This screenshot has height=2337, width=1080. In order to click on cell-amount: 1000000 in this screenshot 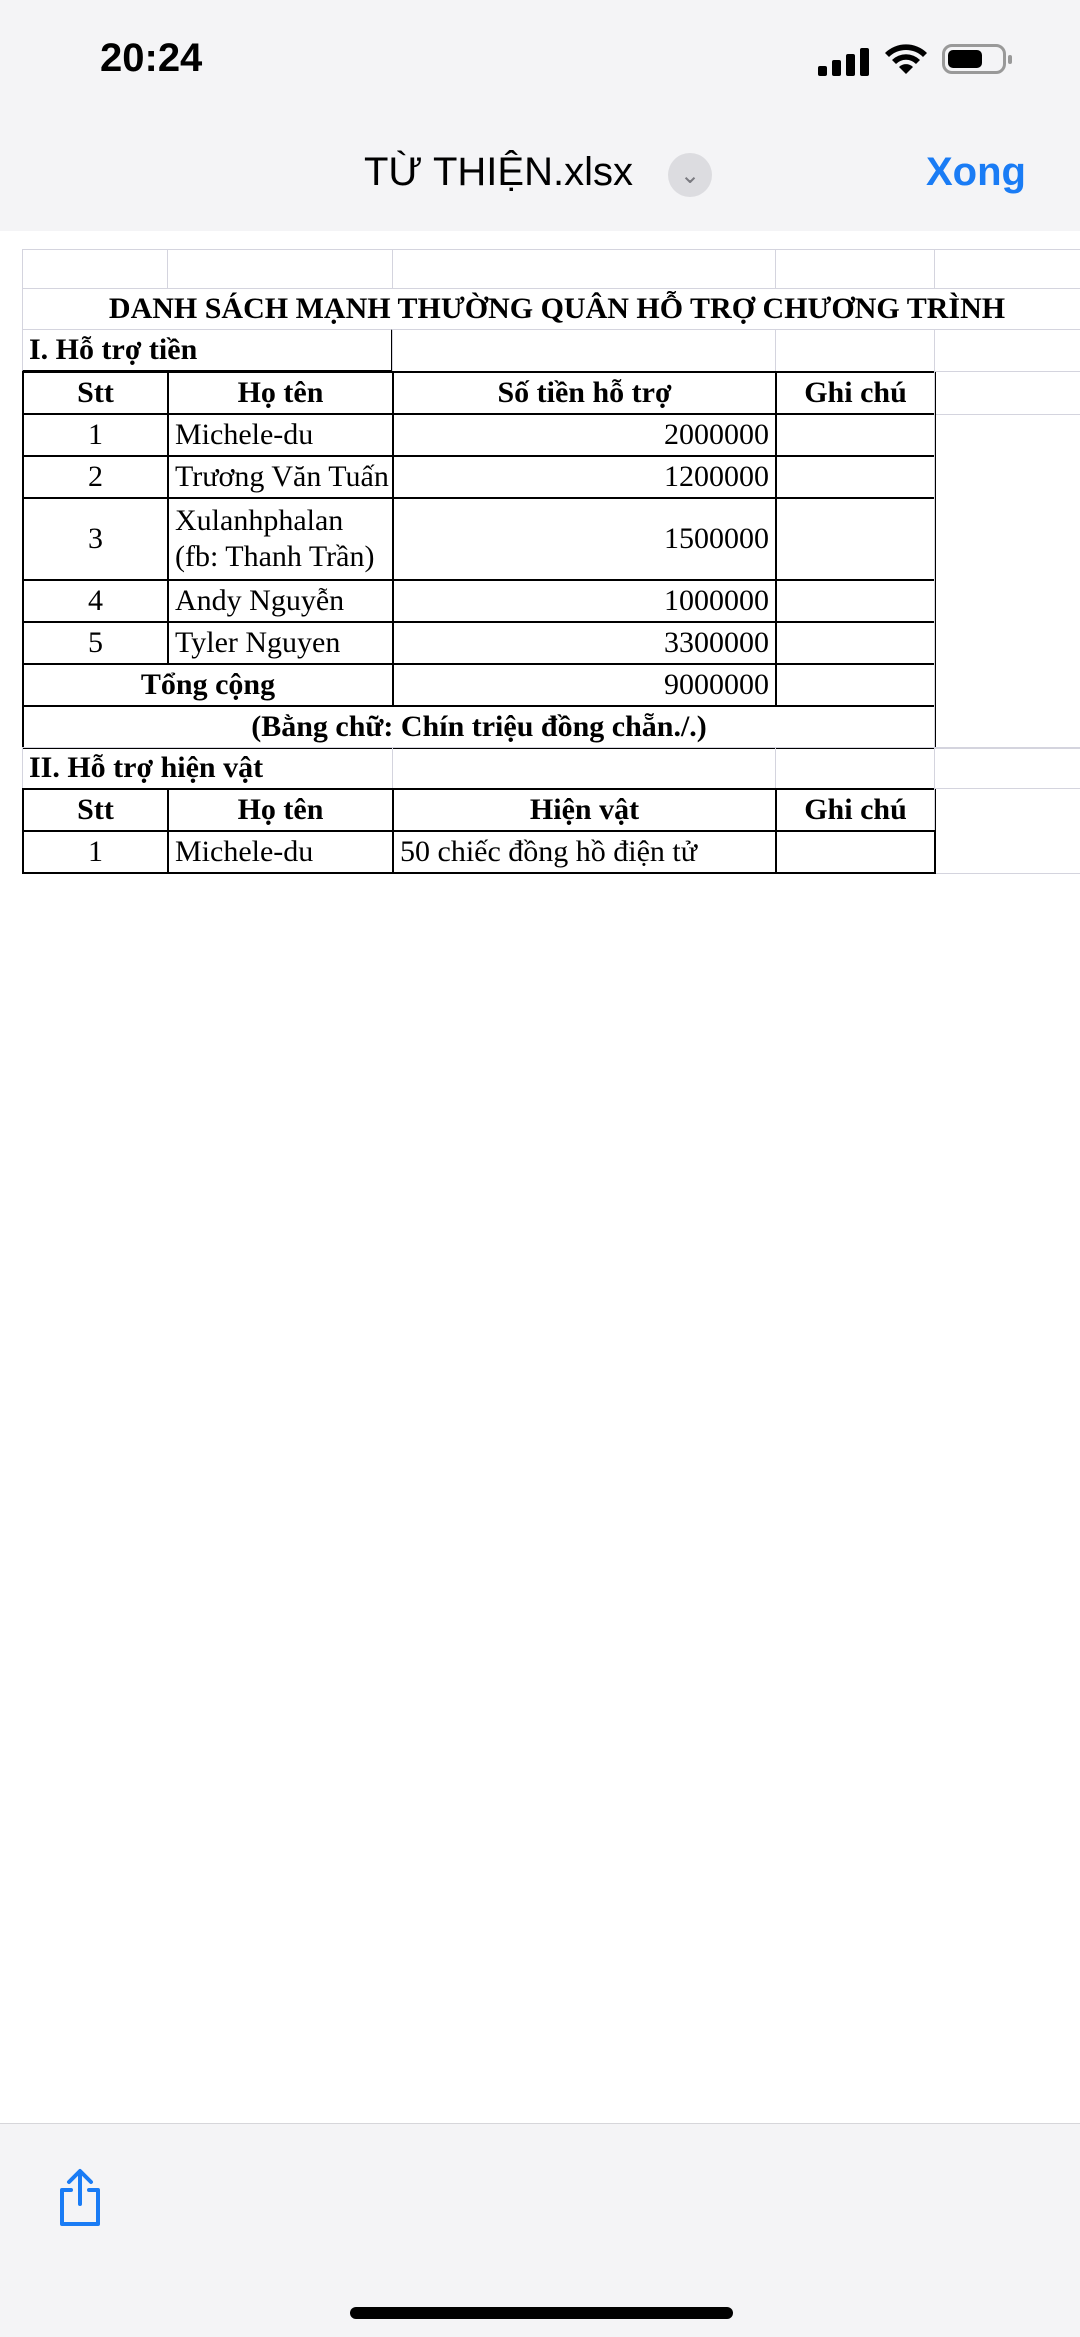, I will do `click(584, 601)`.